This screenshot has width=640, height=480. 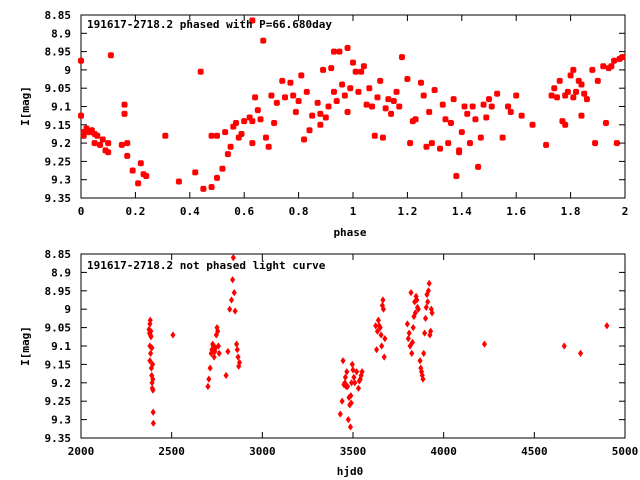 I want to click on y-tick-label: 9, so click(x=67, y=70).